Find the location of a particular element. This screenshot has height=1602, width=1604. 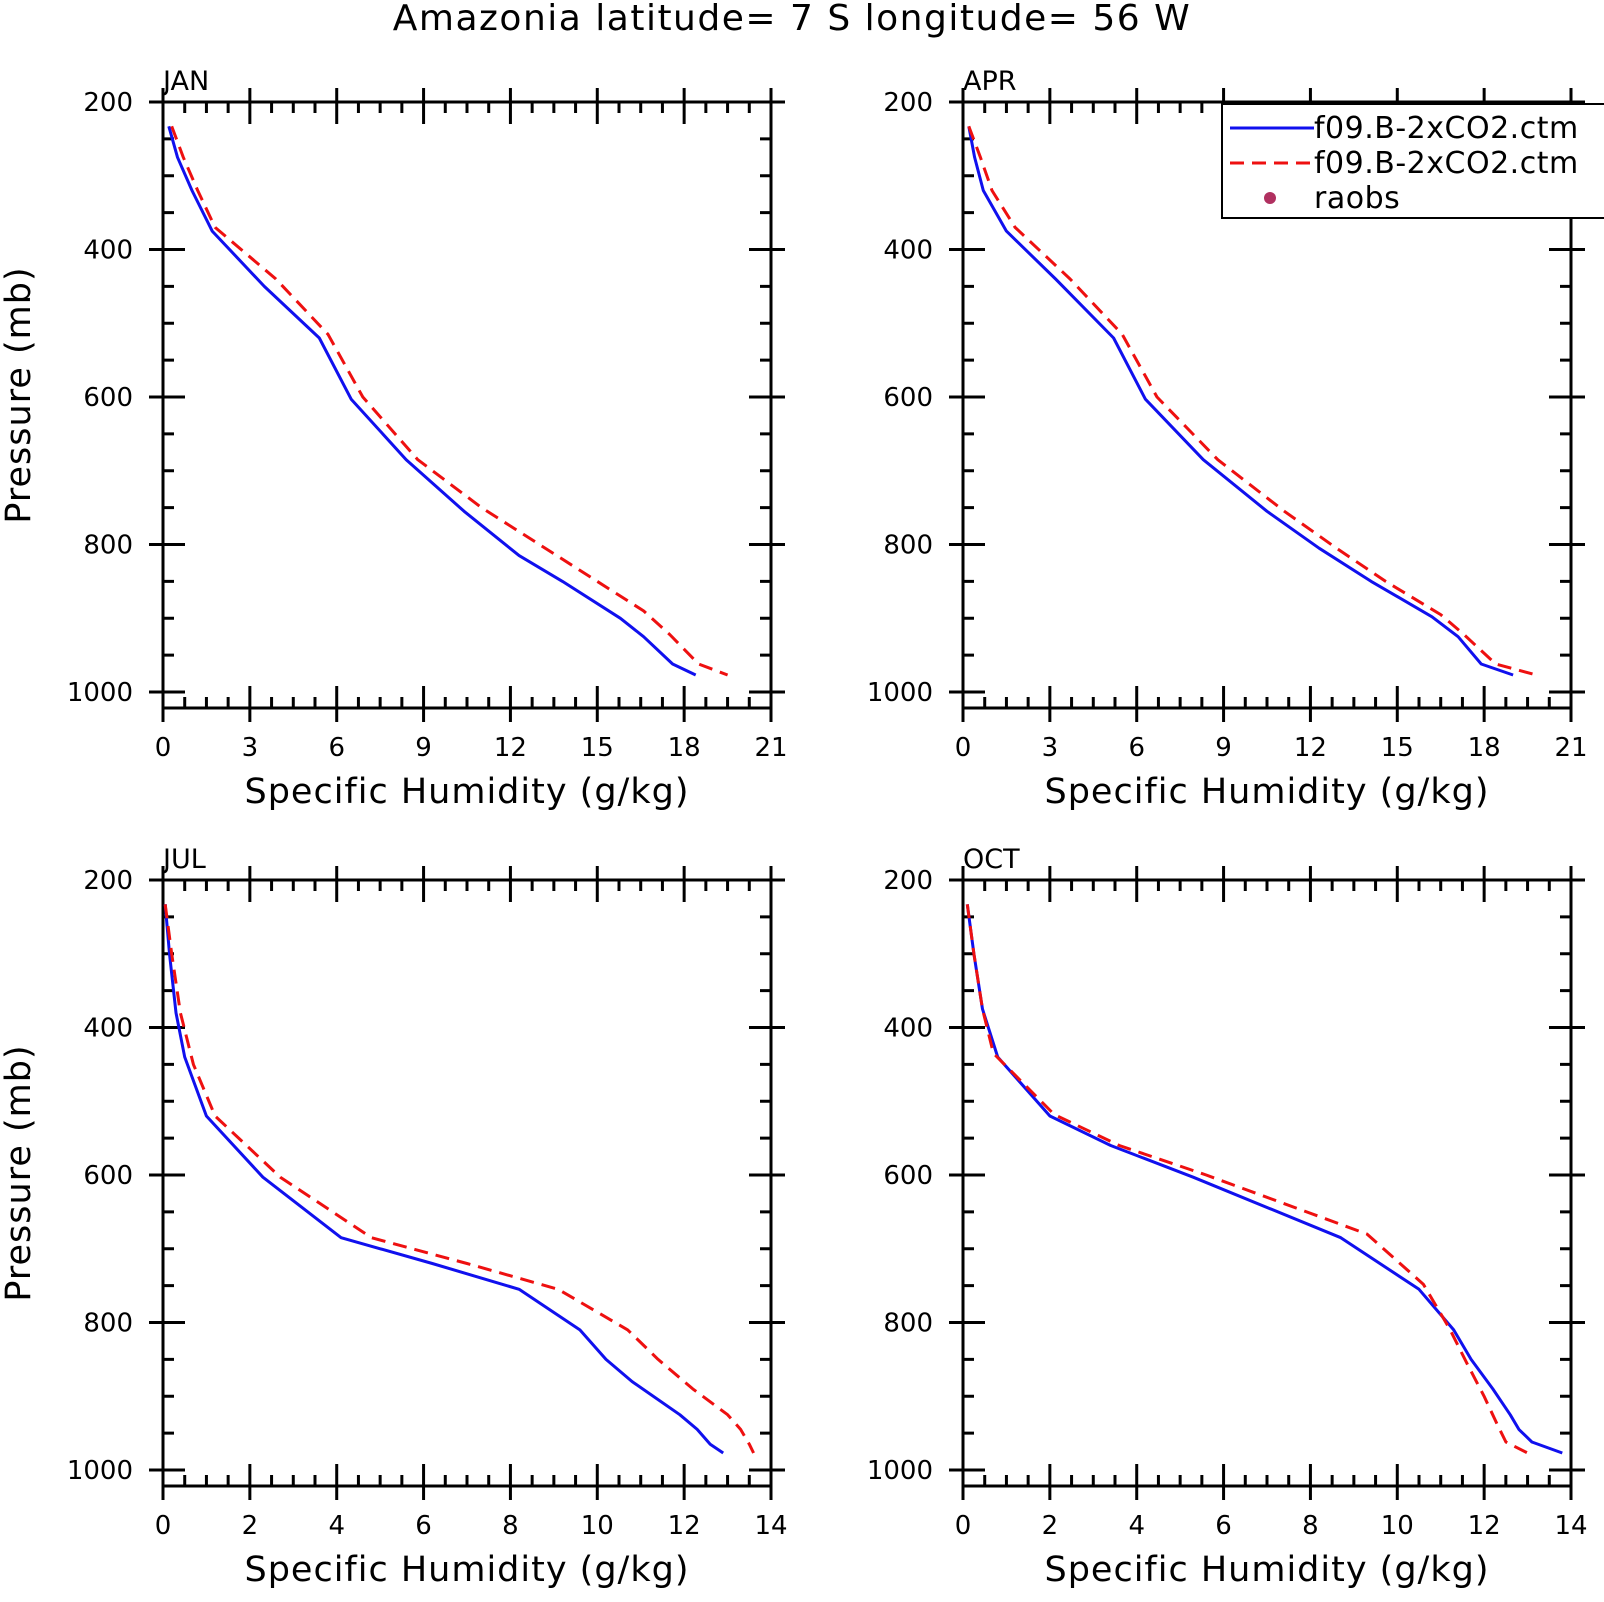

legend-box is located at coordinates (1412, 161).